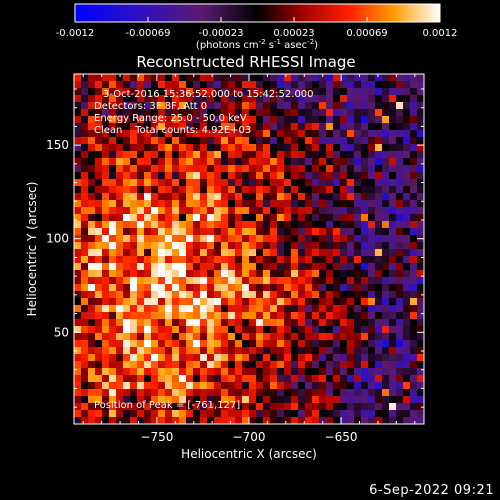 The image size is (500, 500). Describe the element at coordinates (249, 454) in the screenshot. I see `x-axis-label: Heliocentric X (arcsec)` at that location.